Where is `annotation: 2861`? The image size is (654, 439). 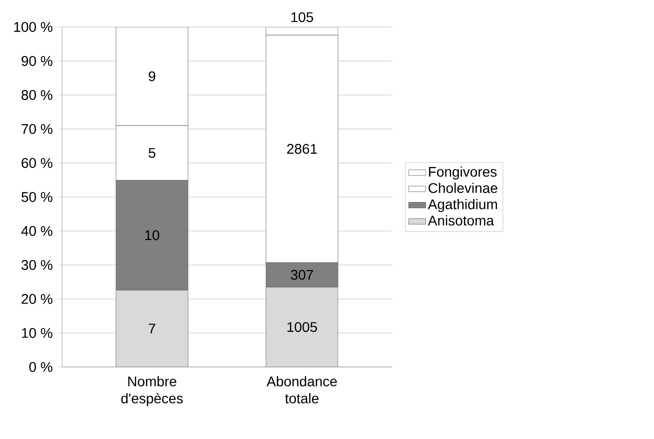
annotation: 2861 is located at coordinates (302, 149).